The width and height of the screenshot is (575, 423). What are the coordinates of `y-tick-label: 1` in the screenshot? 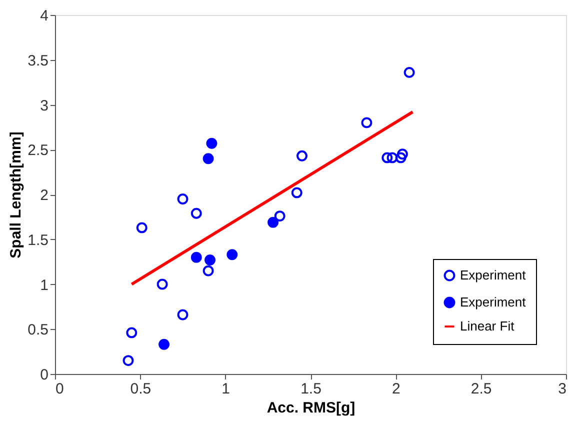 It's located at (44, 285).